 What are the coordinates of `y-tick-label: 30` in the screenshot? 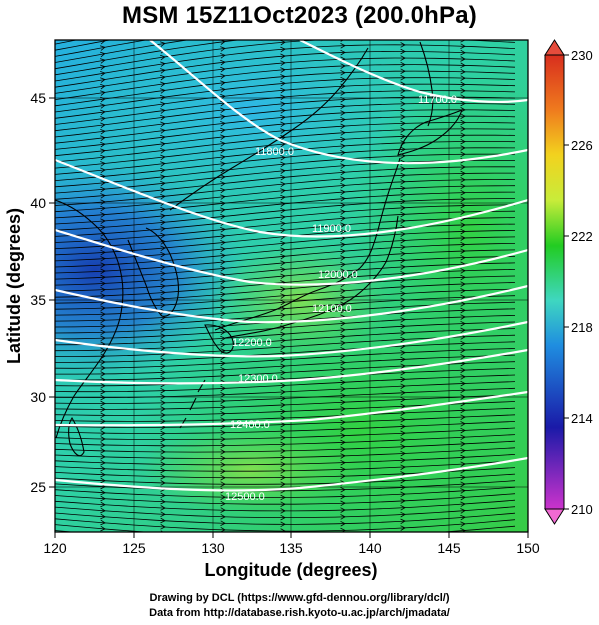 It's located at (38, 397).